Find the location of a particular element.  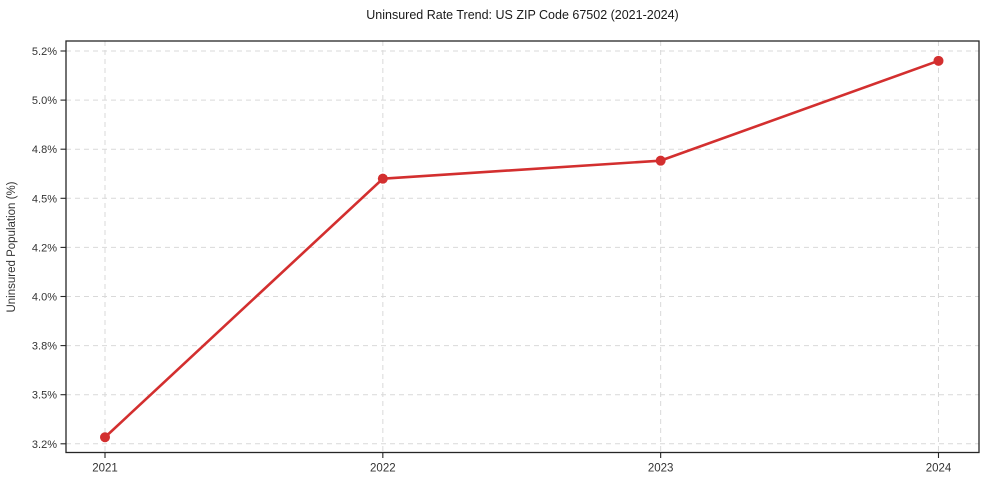

x-tick-label: 2023 is located at coordinates (661, 469).